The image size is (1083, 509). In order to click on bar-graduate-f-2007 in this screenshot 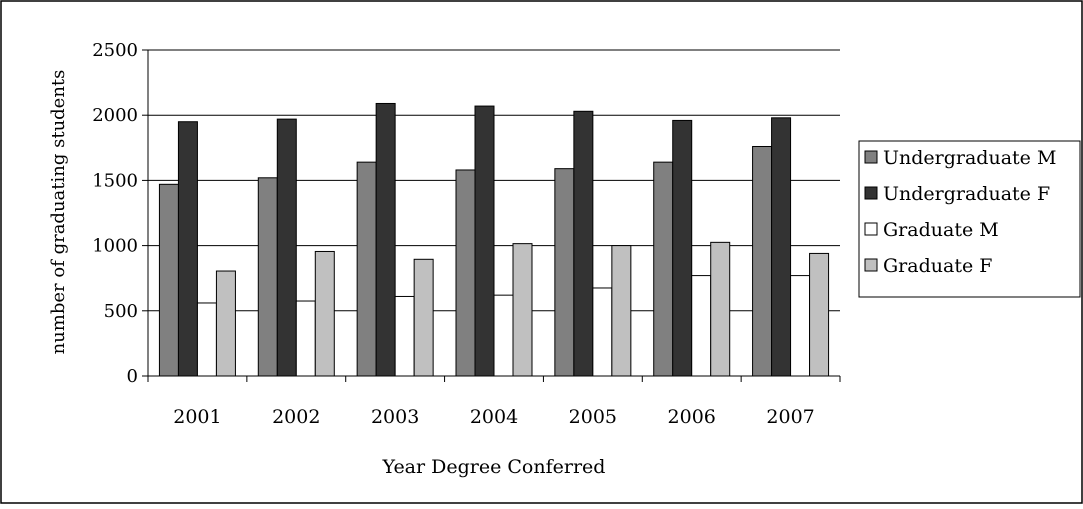, I will do `click(819, 314)`.